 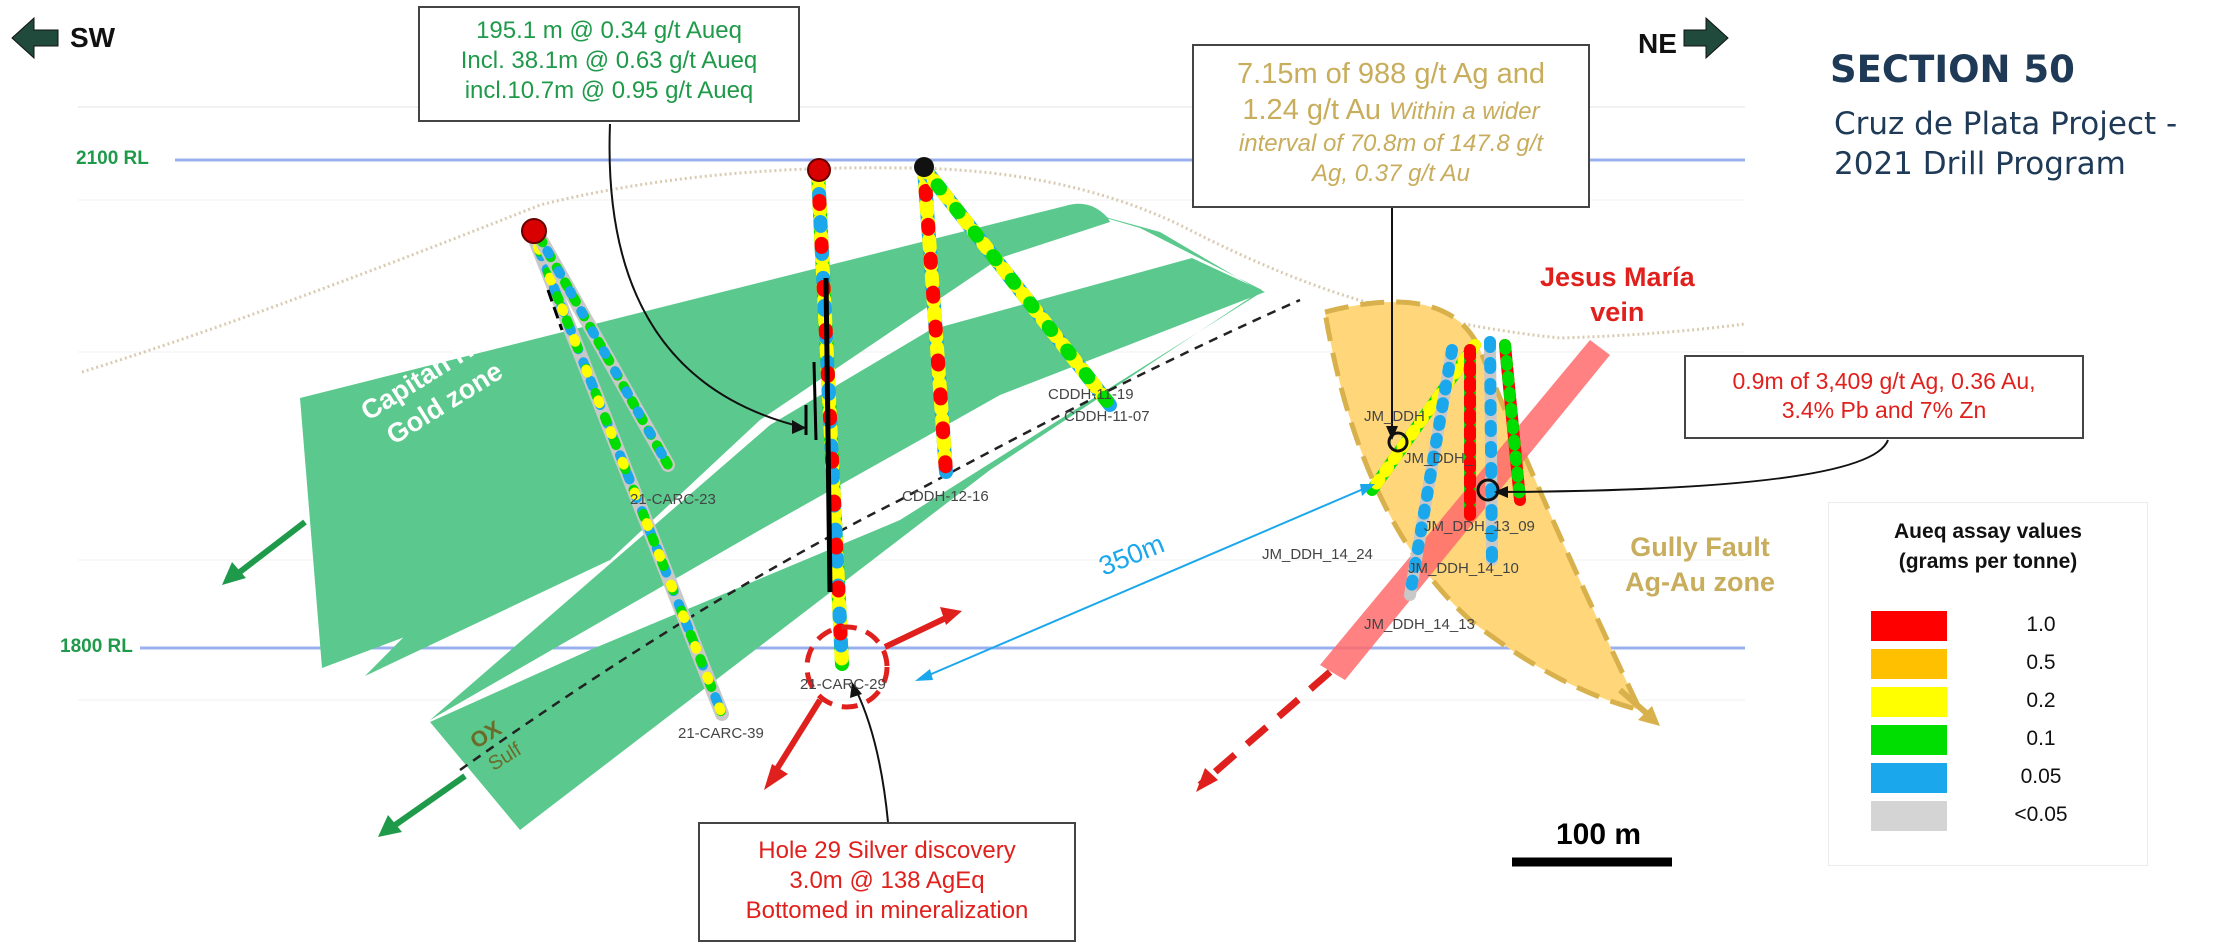 I want to click on arrow-right-ne, so click(x=1706, y=38).